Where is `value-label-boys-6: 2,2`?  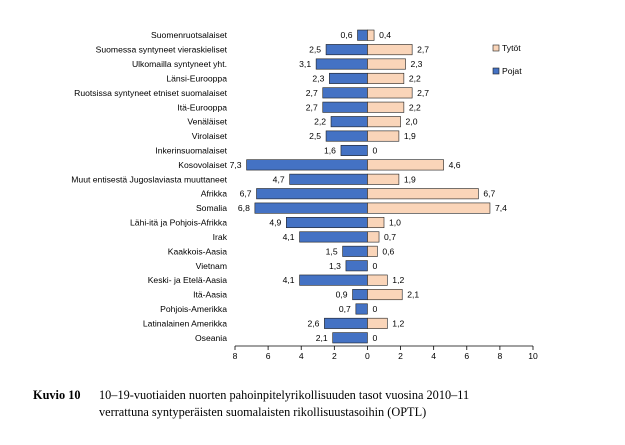
value-label-boys-6: 2,2 is located at coordinates (320, 122).